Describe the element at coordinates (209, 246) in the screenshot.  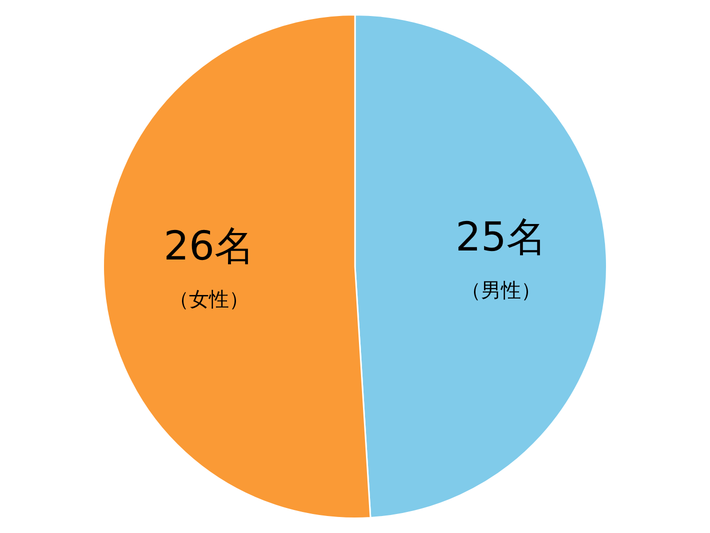
I see `data-label: 26名` at that location.